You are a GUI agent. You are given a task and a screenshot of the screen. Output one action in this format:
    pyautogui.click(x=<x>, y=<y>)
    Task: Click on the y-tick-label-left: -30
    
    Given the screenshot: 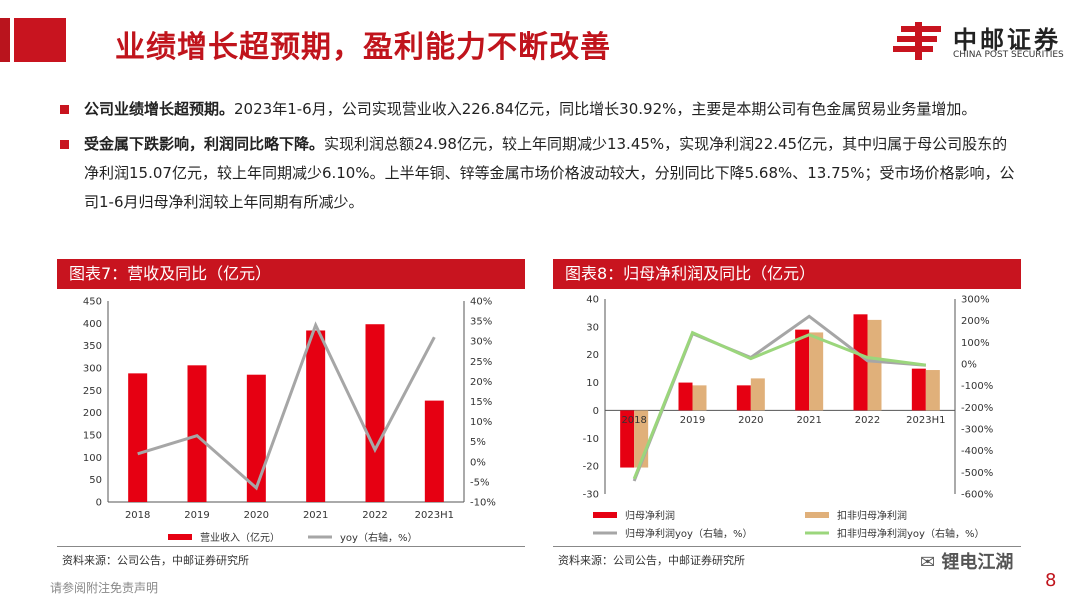 What is the action you would take?
    pyautogui.click(x=591, y=495)
    